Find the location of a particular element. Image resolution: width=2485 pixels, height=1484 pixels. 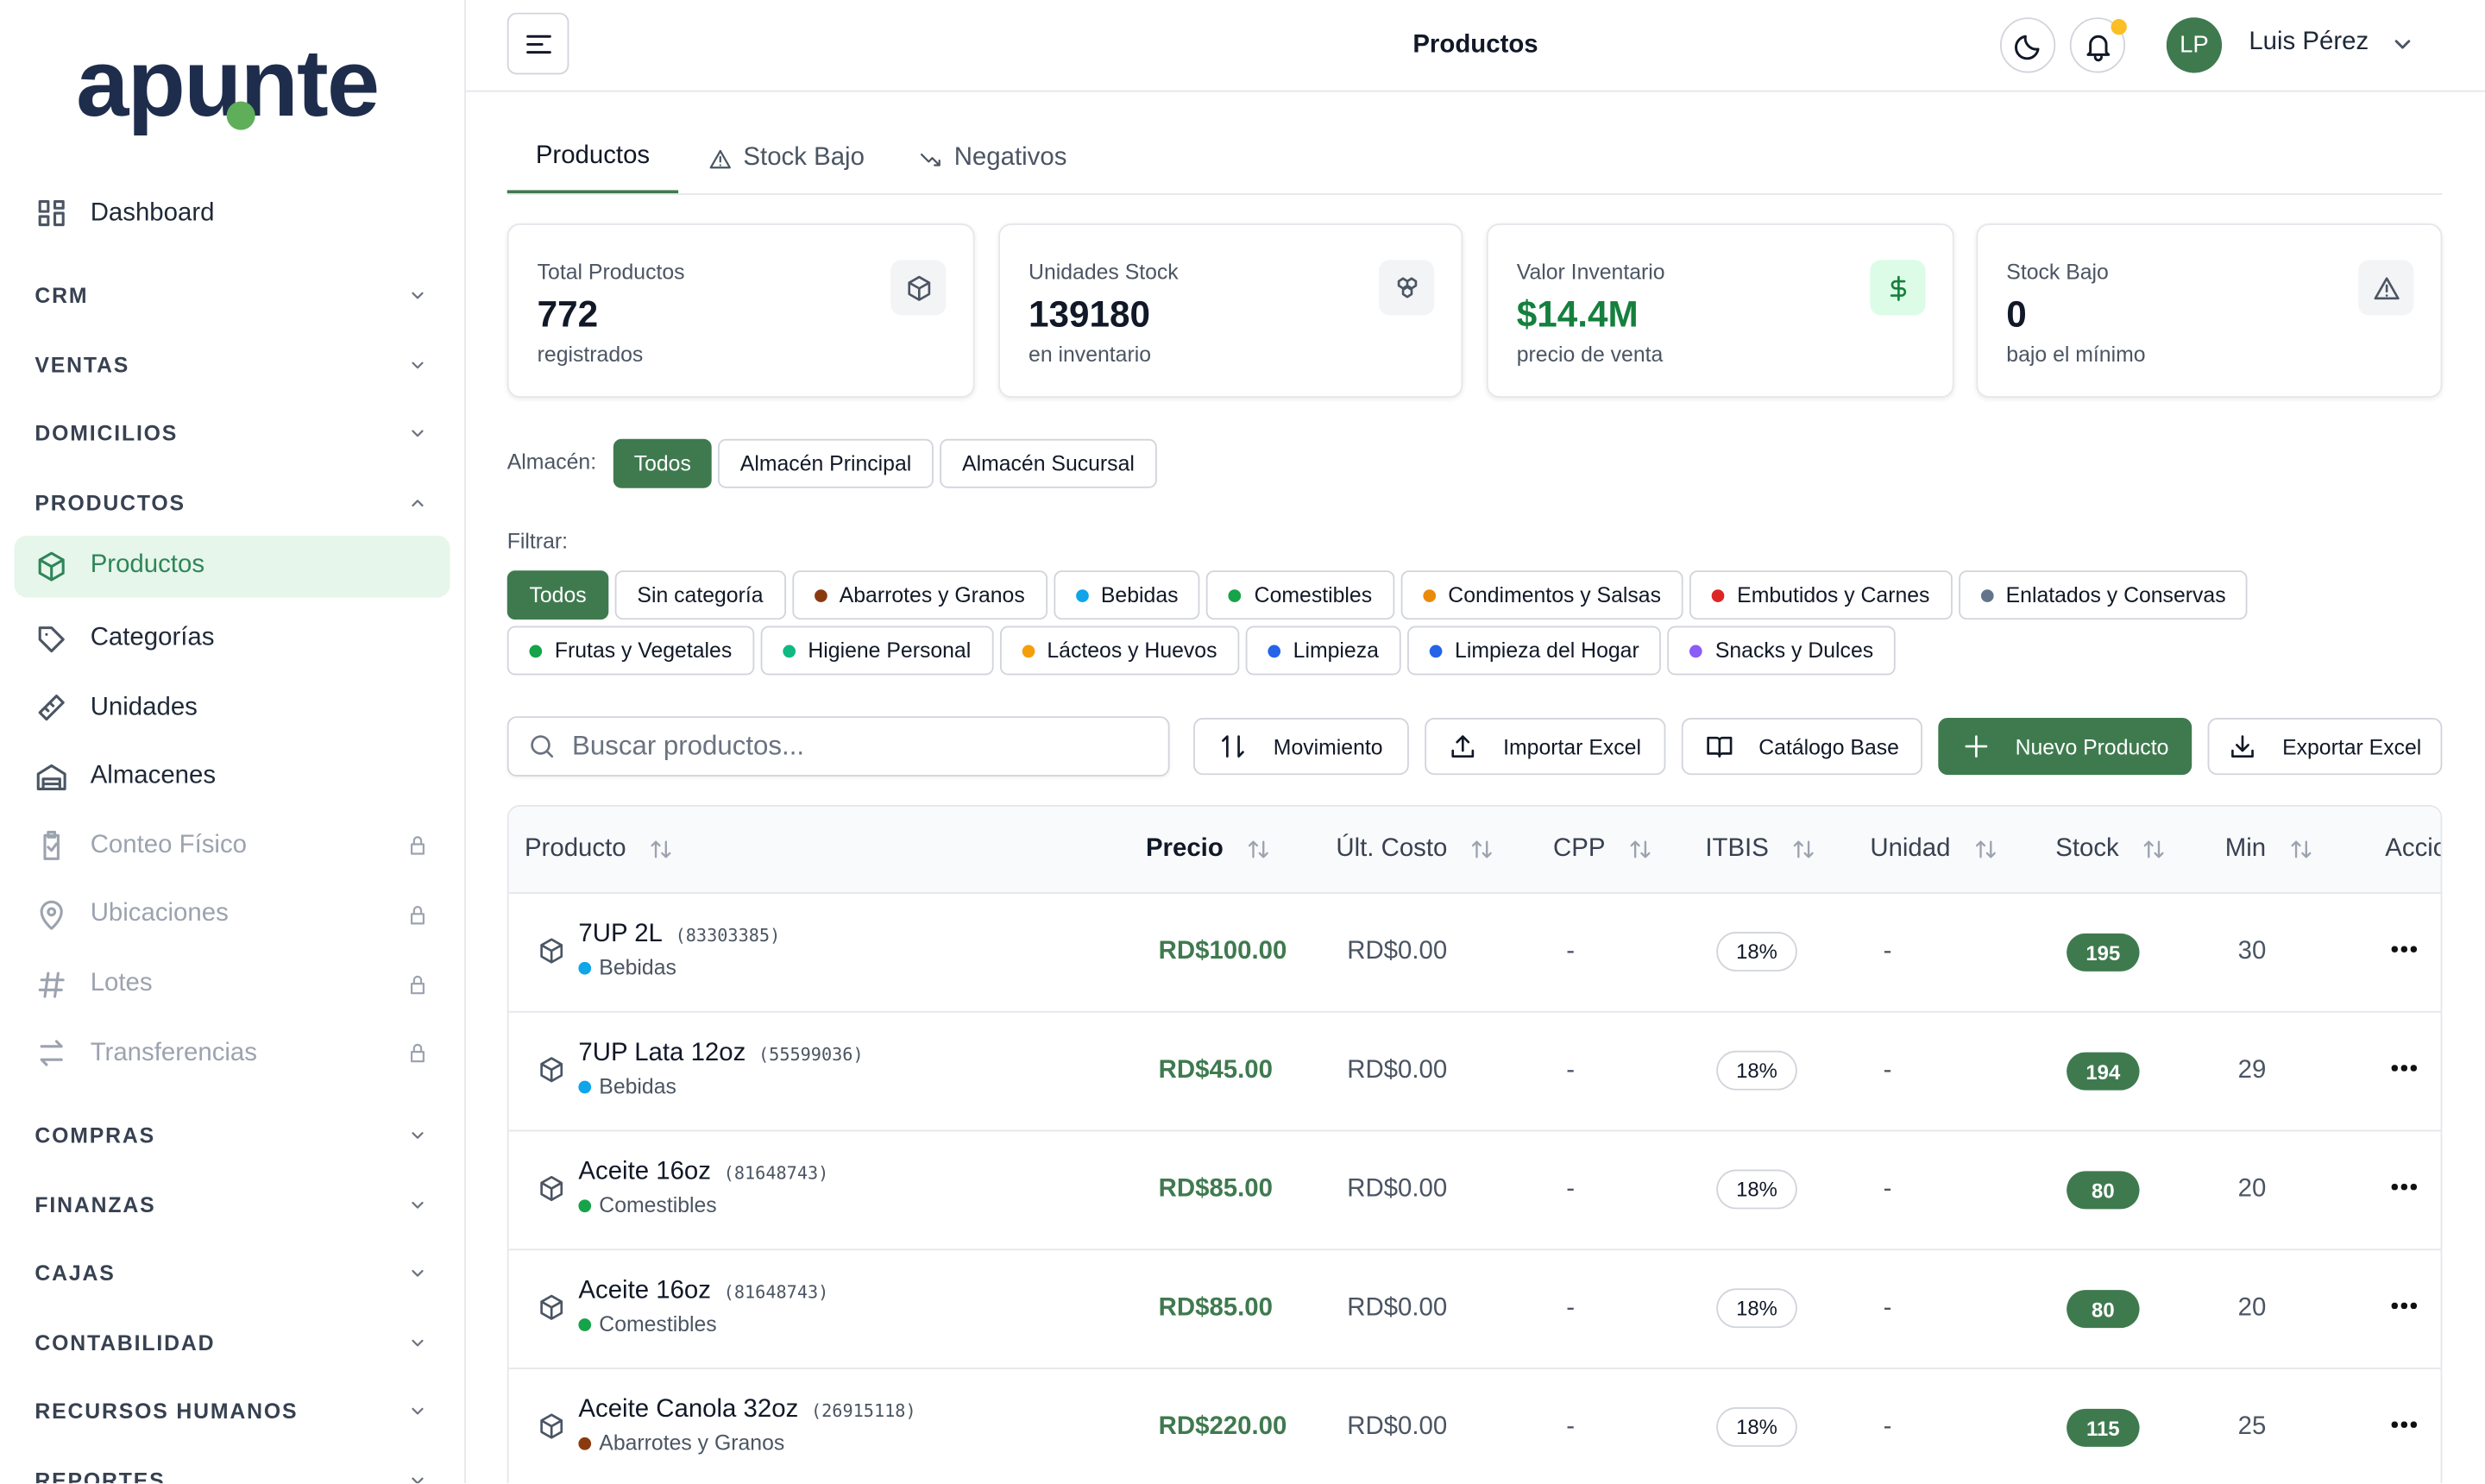

user-name: Luis Pérez is located at coordinates (2309, 42).